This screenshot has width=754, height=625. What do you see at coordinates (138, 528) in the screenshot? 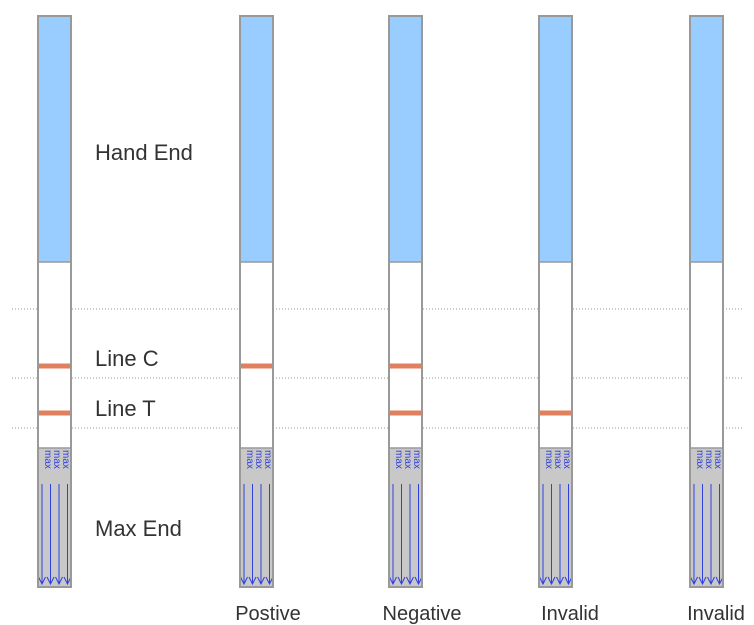
I see `max-end-label: Max End` at bounding box center [138, 528].